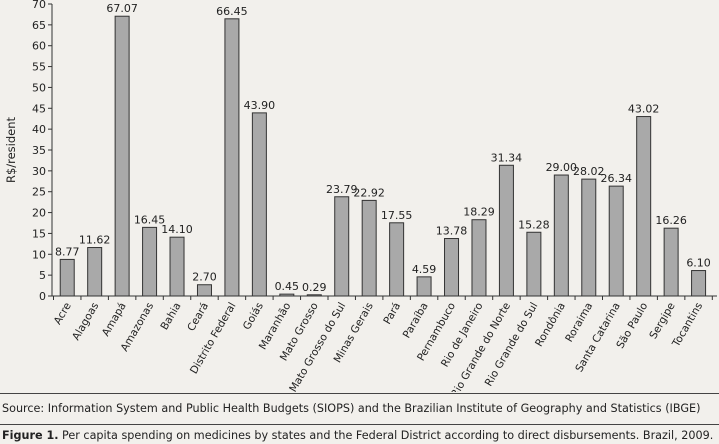 Image resolution: width=719 pixels, height=444 pixels. What do you see at coordinates (39, 150) in the screenshot?
I see `y-tick-label: 35` at bounding box center [39, 150].